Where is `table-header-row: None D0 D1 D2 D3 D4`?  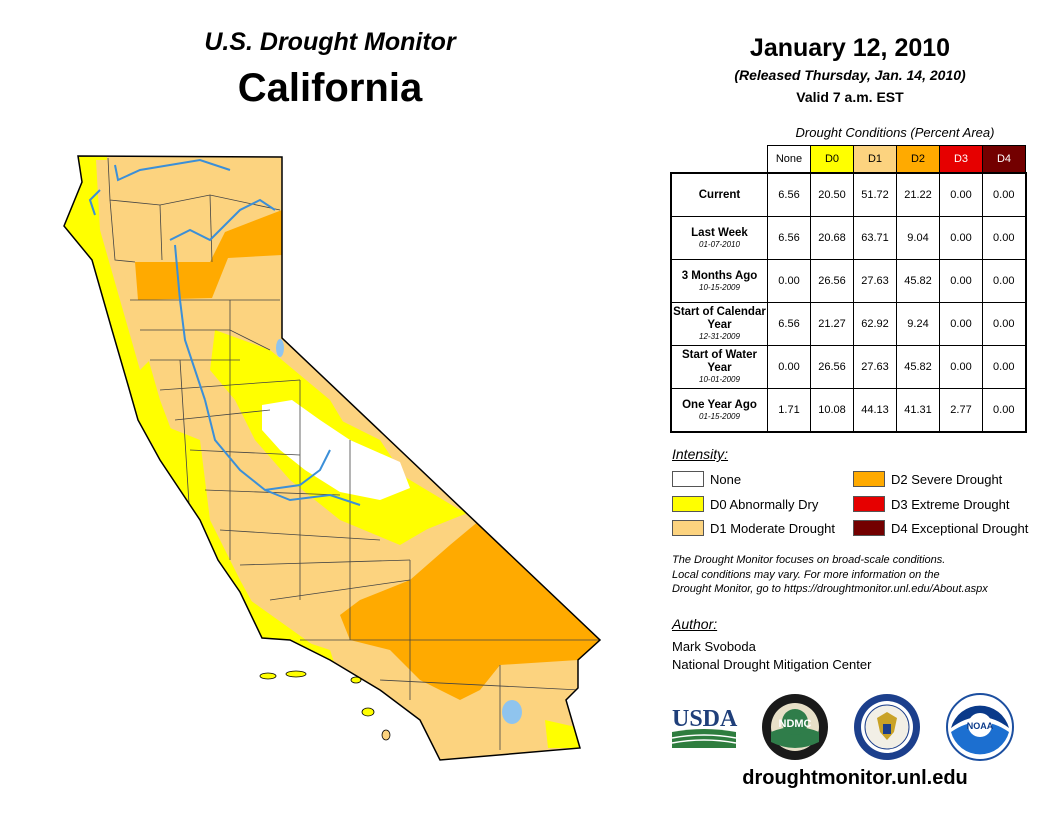
table-header-row: None D0 D1 D2 D3 D4 is located at coordinates (848, 159).